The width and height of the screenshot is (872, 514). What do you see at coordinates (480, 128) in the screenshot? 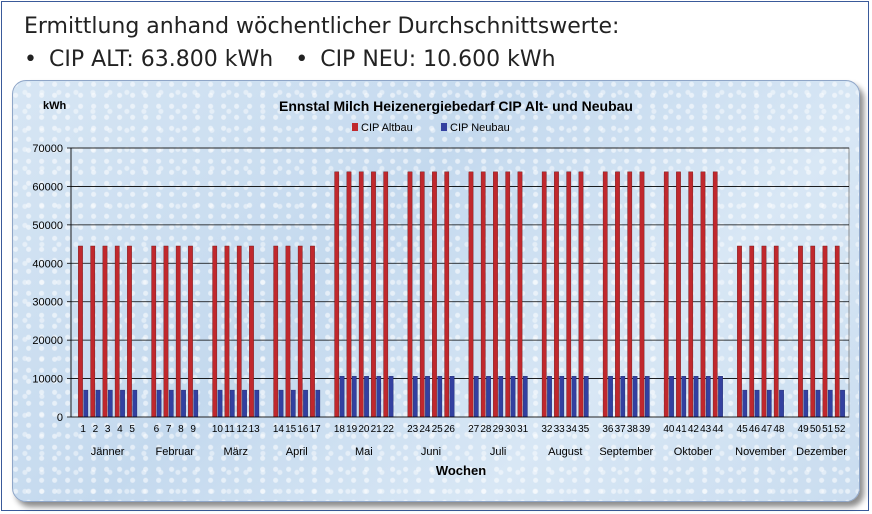
I see `legend-label-neubau: CIP Neubau` at bounding box center [480, 128].